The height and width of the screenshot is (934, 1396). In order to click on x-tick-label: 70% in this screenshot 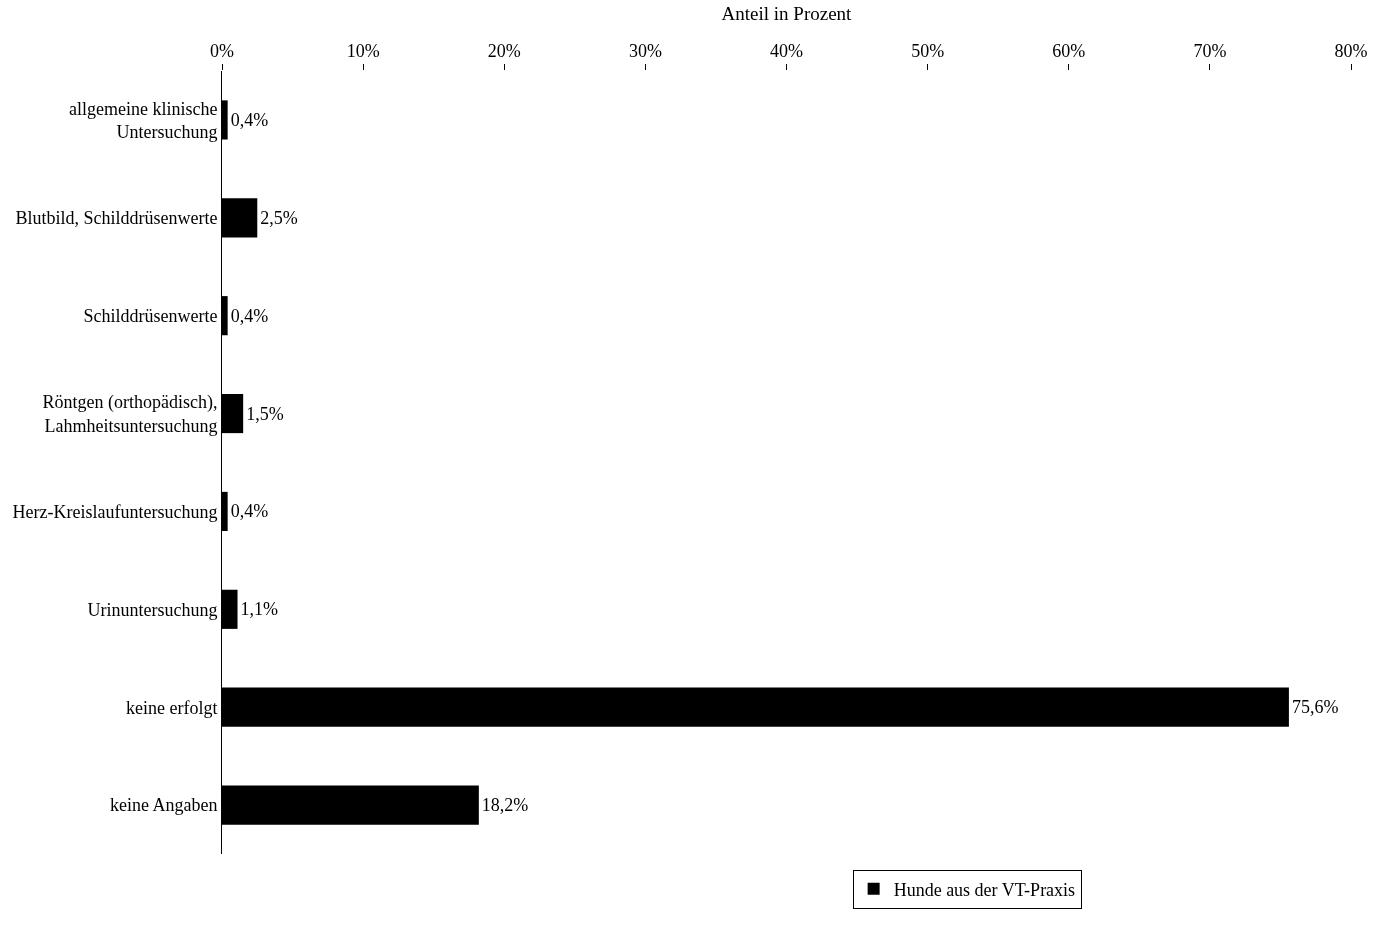, I will do `click(1210, 50)`.